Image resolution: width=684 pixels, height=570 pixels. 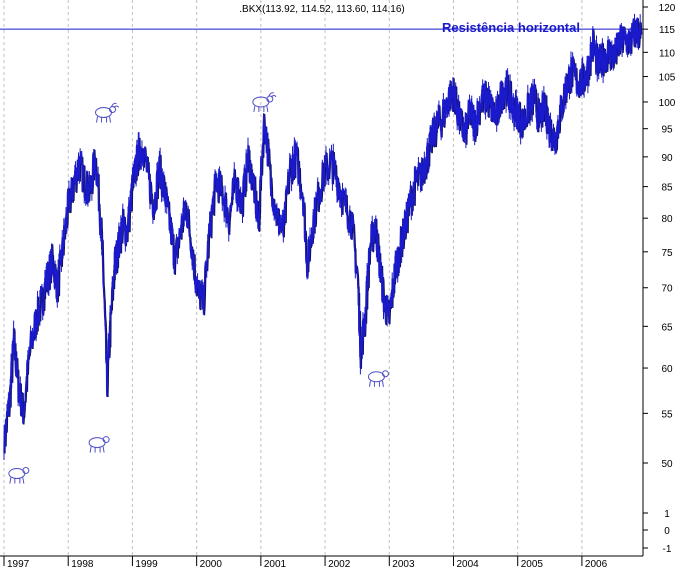 I want to click on y-tick-label: 115, so click(x=667, y=30).